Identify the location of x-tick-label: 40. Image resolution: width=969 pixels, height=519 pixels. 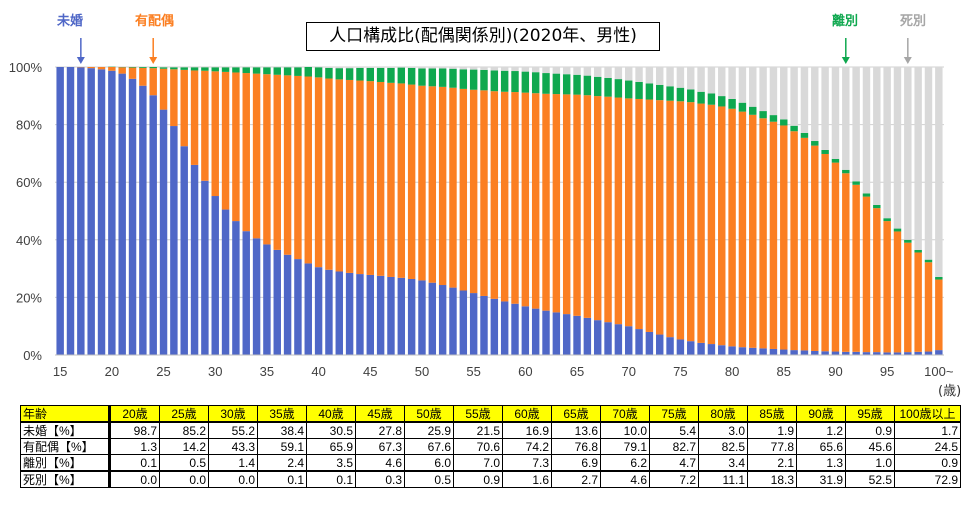
(318, 371).